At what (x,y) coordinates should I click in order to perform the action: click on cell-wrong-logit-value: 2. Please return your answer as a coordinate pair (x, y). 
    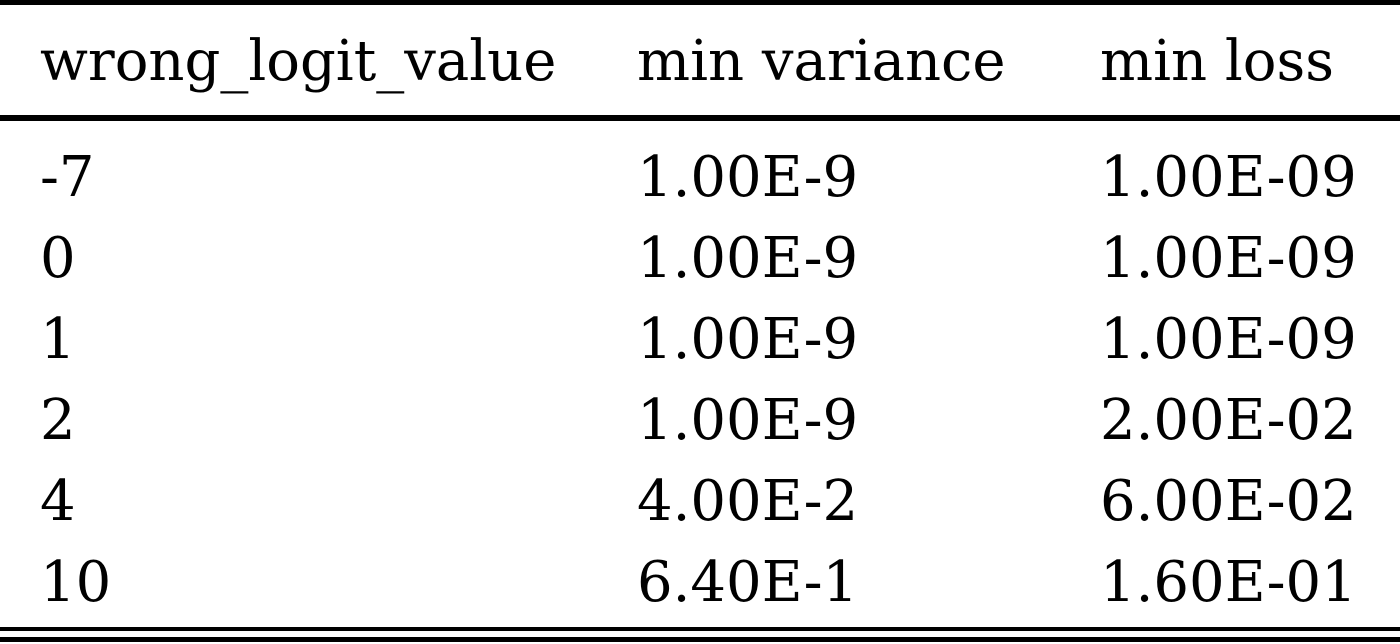
    Looking at the image, I should click on (58, 420).